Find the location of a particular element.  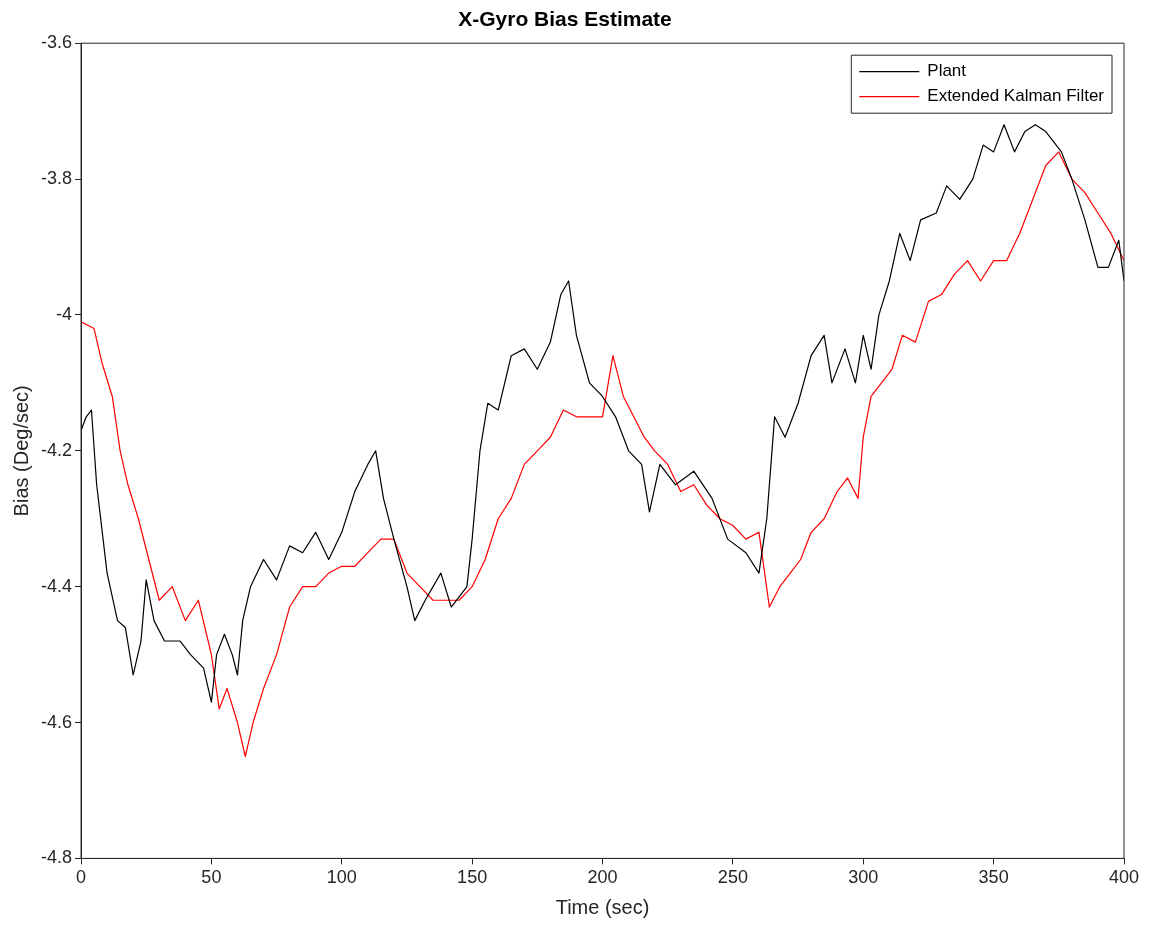

x-tick-label: 0 is located at coordinates (81, 877).